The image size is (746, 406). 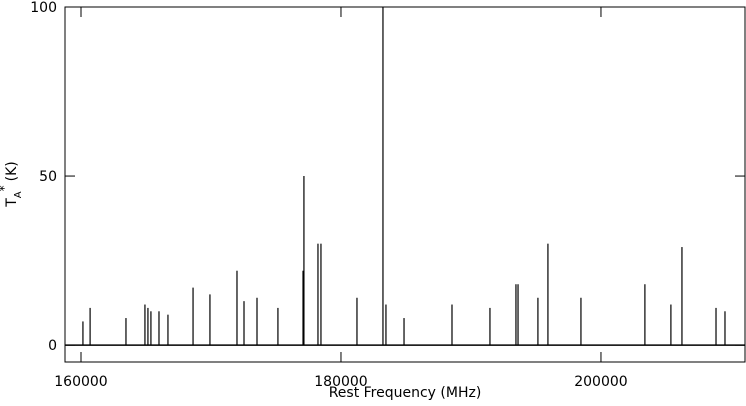 What do you see at coordinates (12, 171) in the screenshot?
I see `y-label-unit: (K)` at bounding box center [12, 171].